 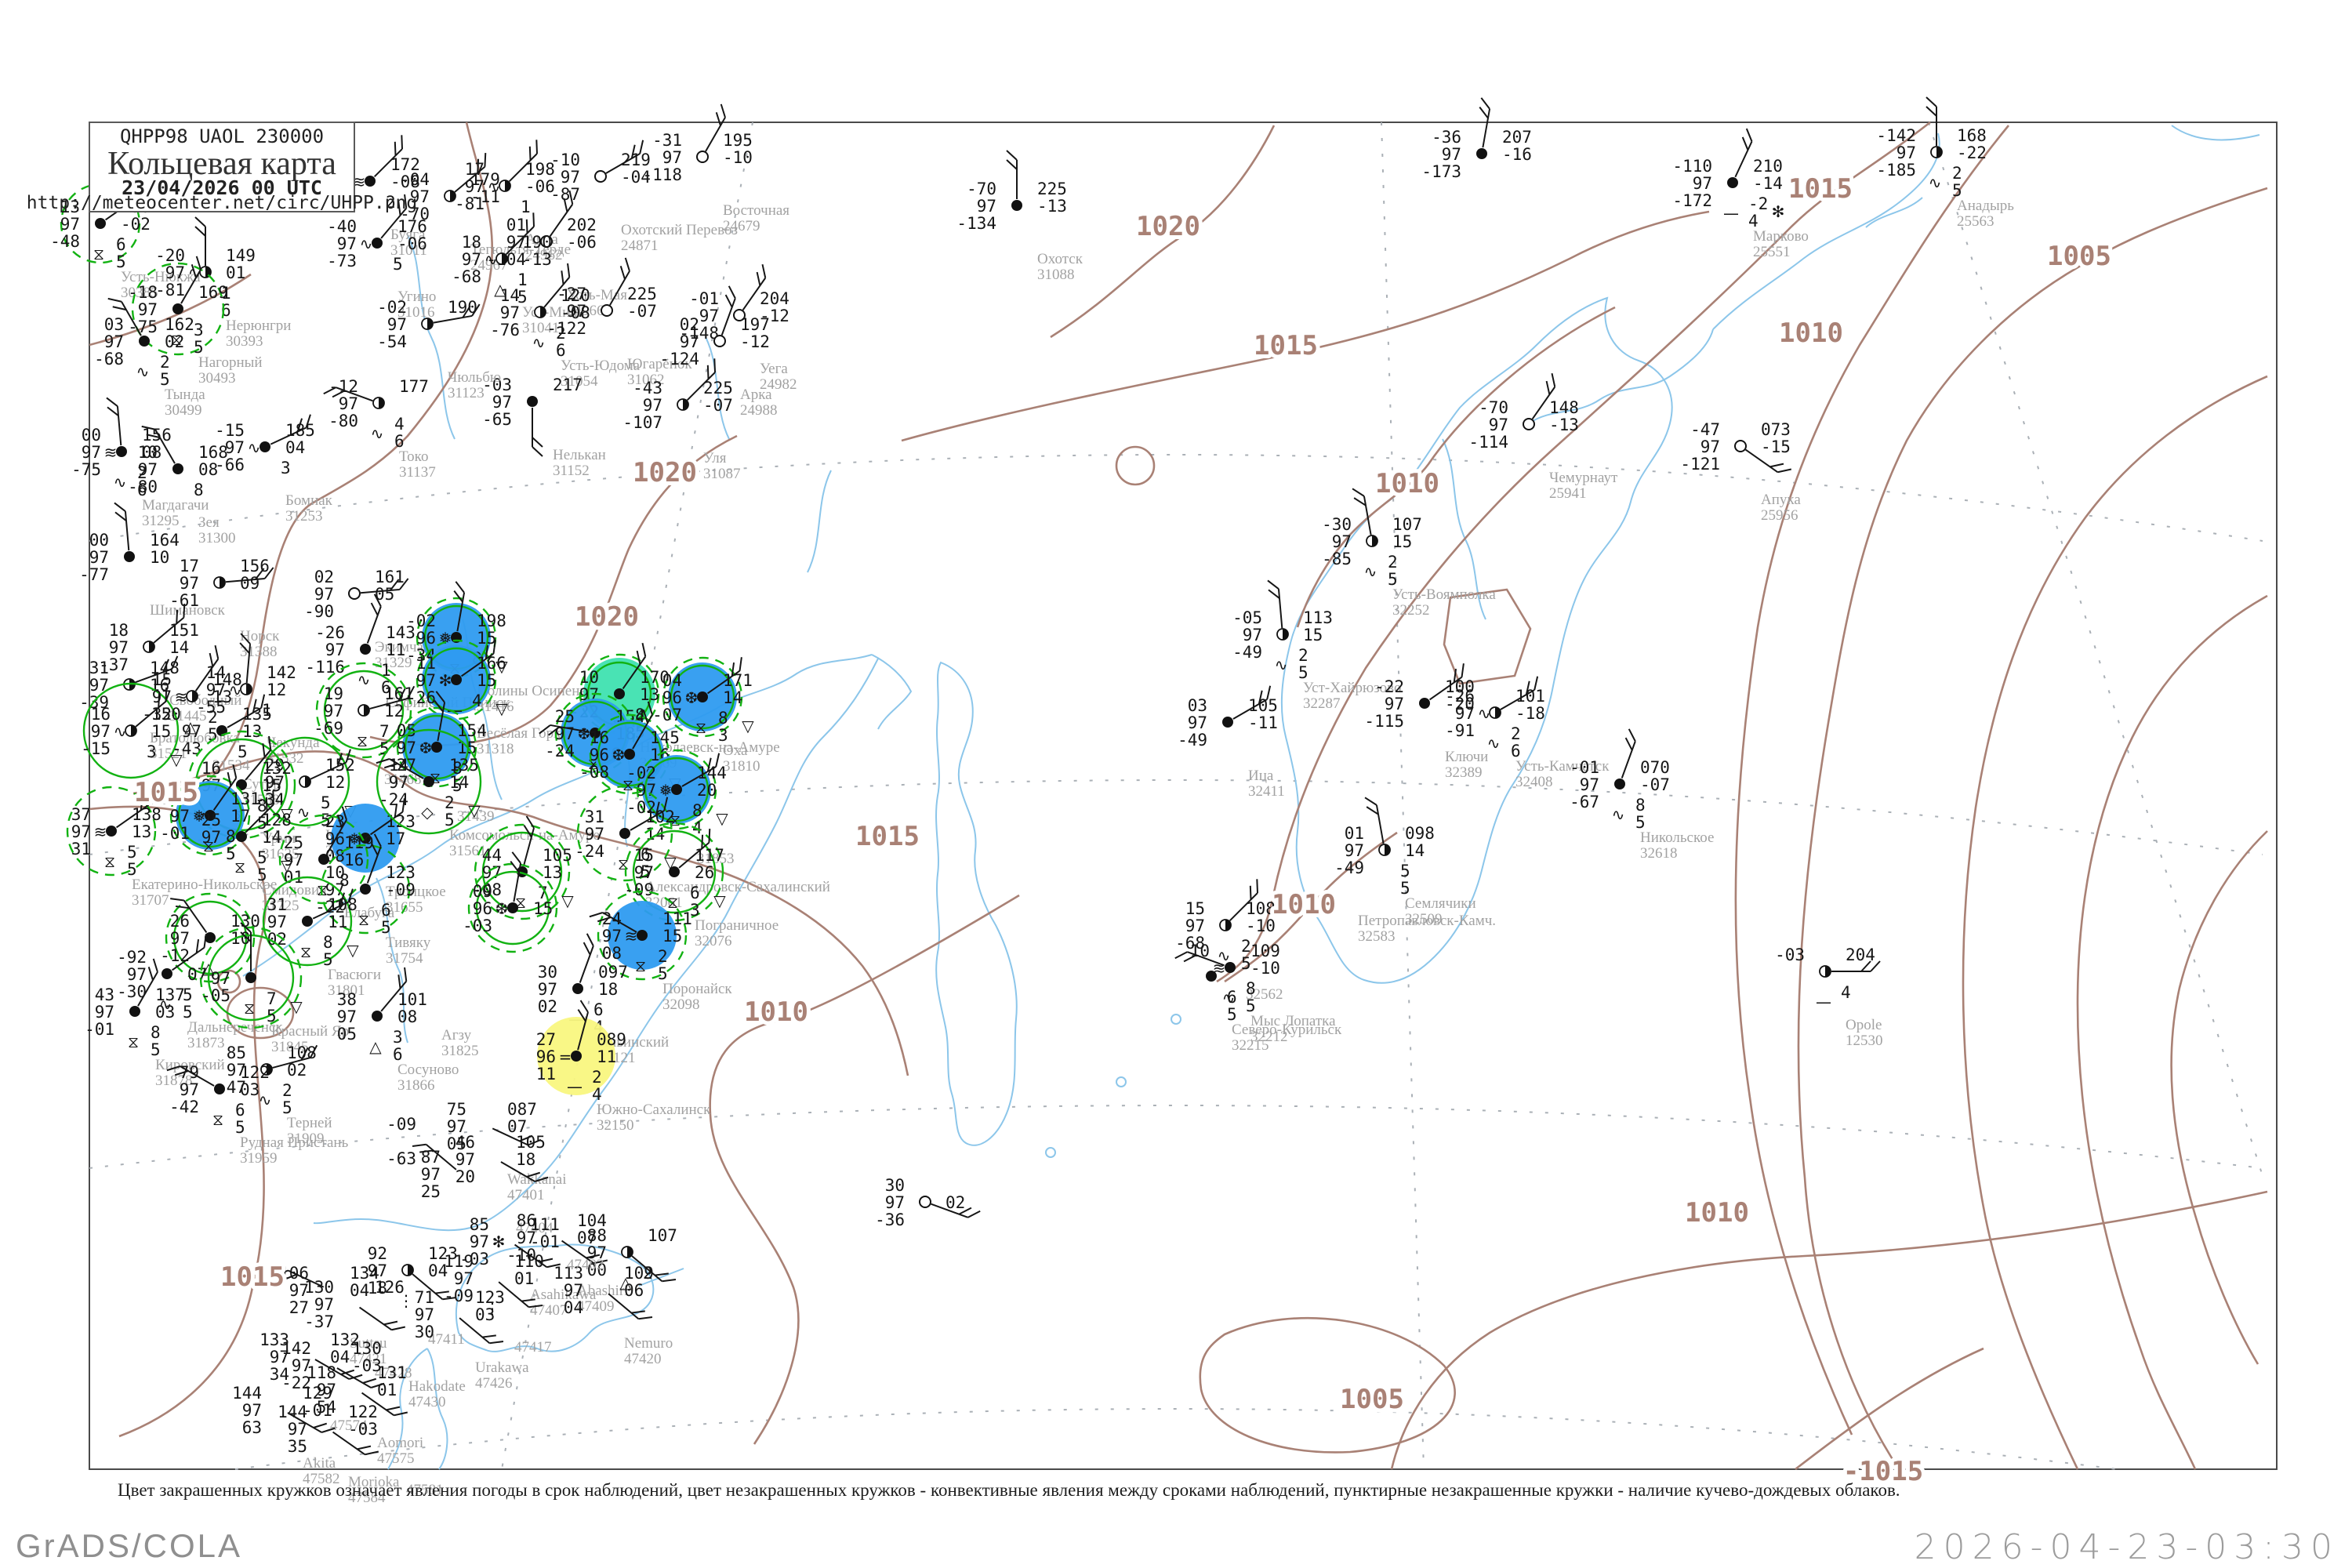 What do you see at coordinates (748, 726) in the screenshot?
I see `cloud-genus-icon: ▽` at bounding box center [748, 726].